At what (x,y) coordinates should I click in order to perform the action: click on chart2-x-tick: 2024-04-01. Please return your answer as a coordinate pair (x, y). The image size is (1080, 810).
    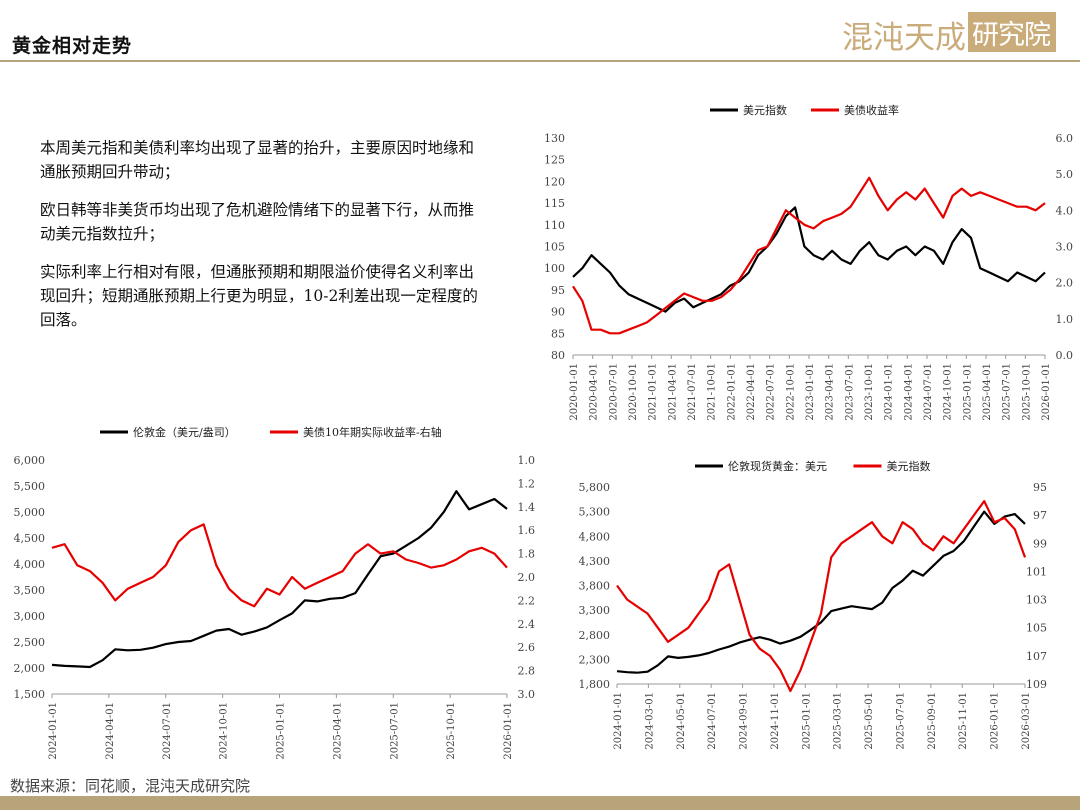
    Looking at the image, I should click on (110, 731).